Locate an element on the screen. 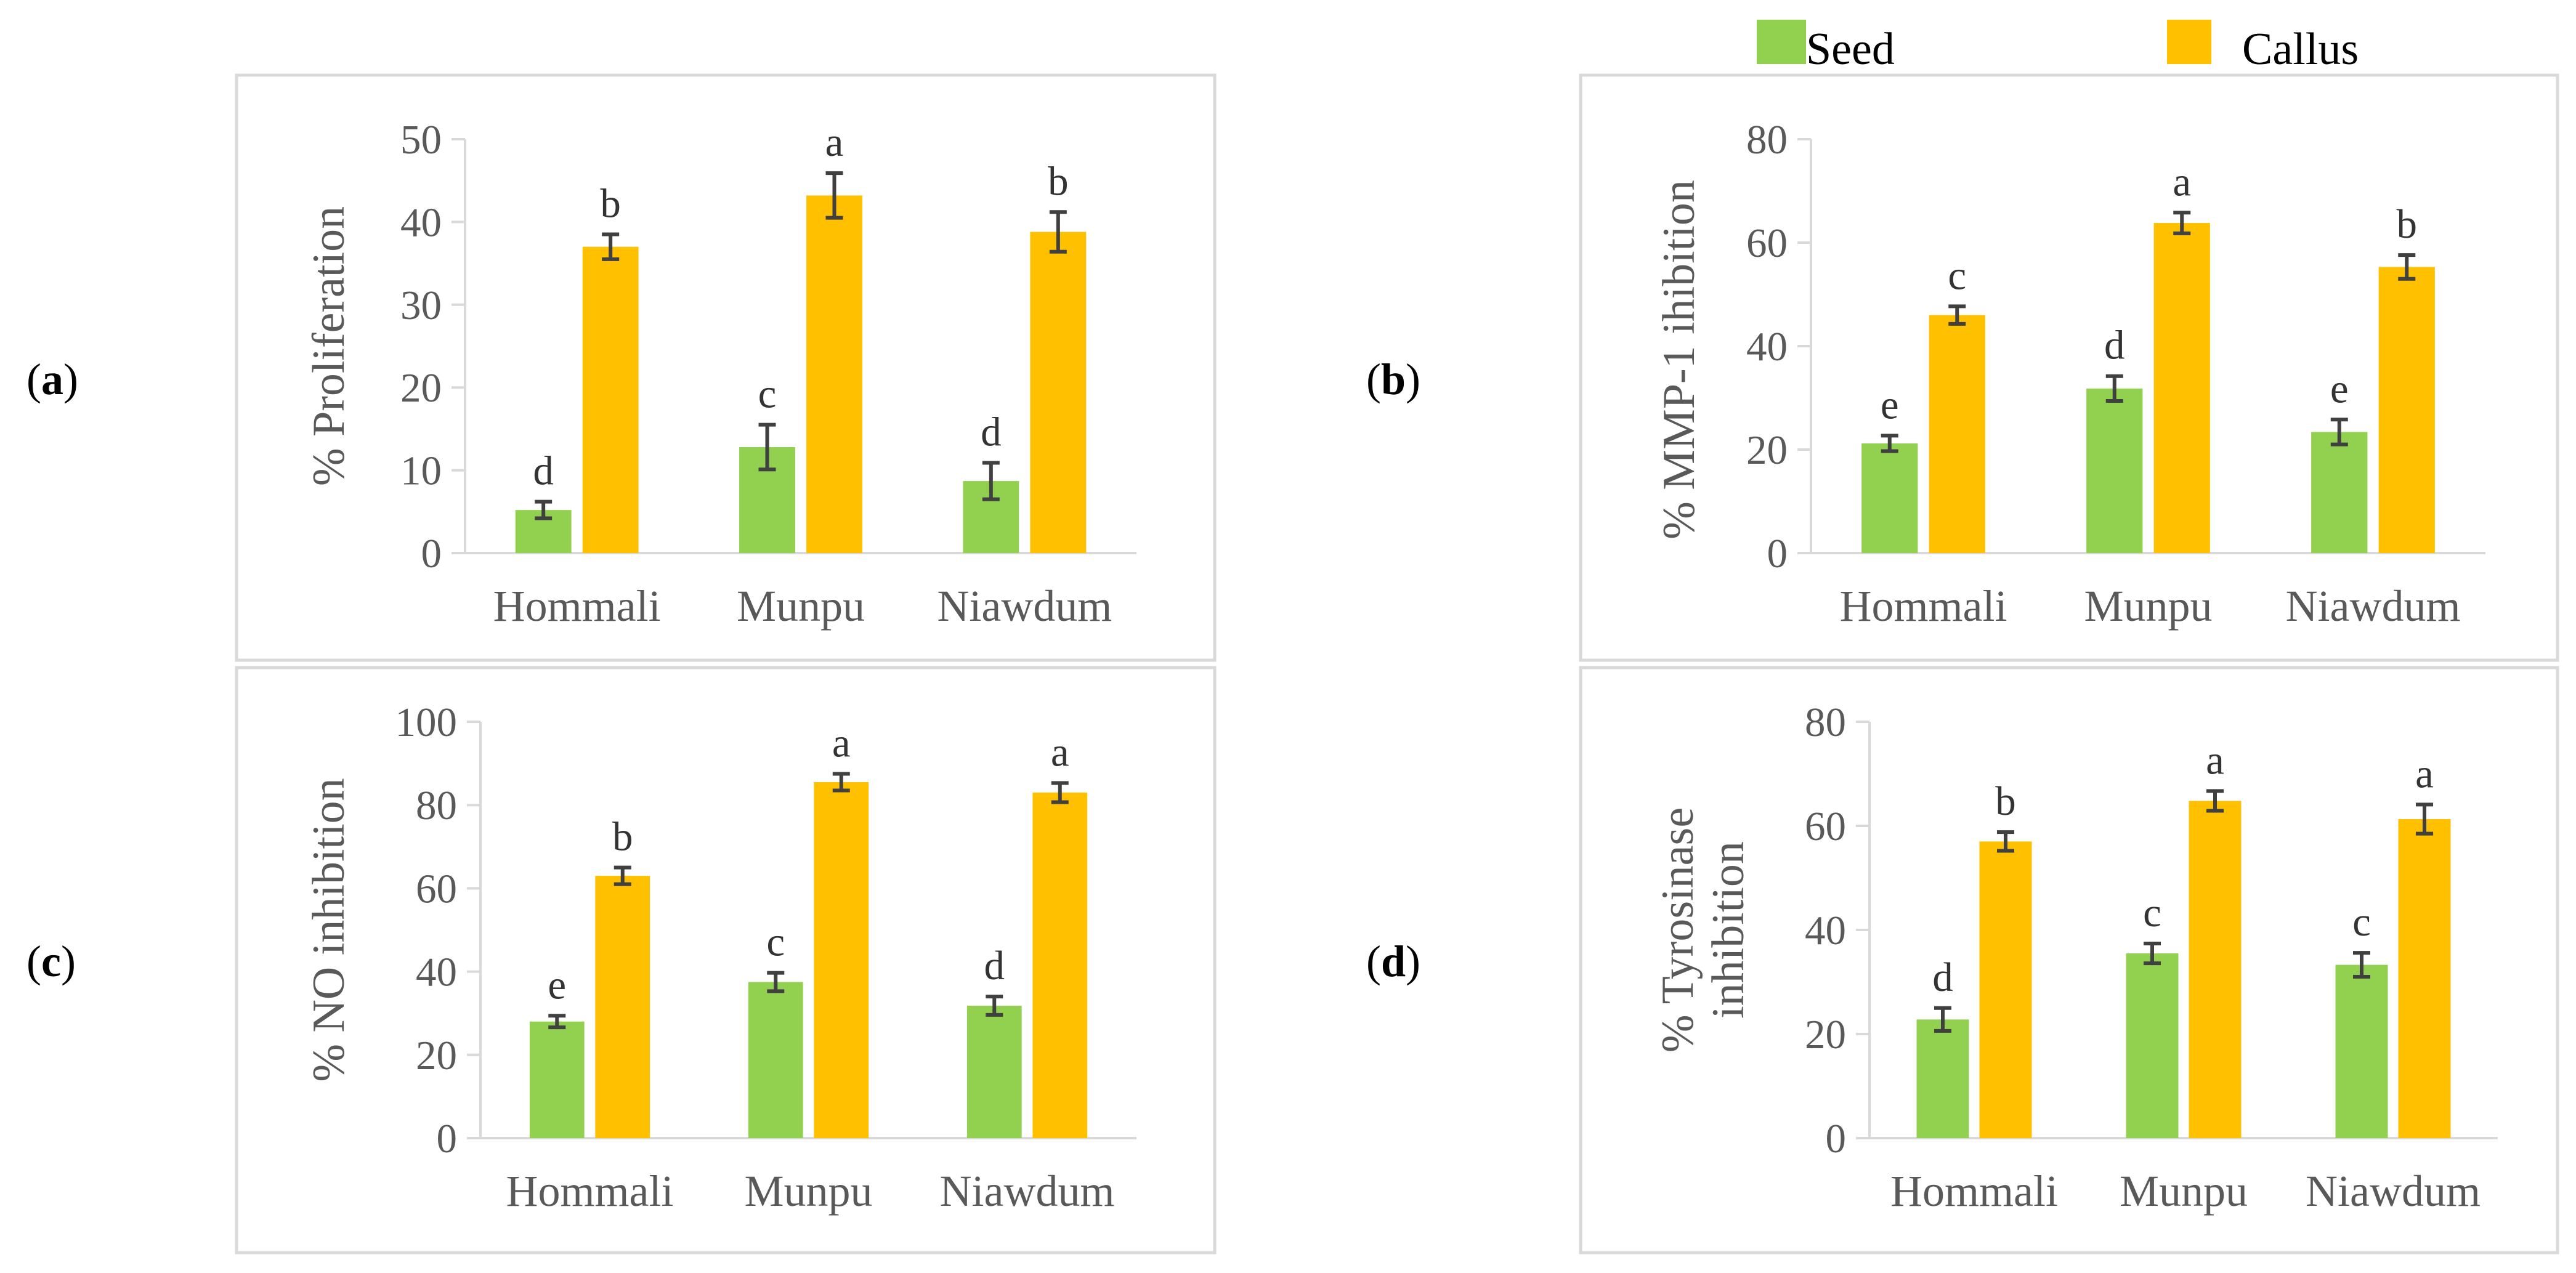  panel-c-label: (c) is located at coordinates (51, 961).